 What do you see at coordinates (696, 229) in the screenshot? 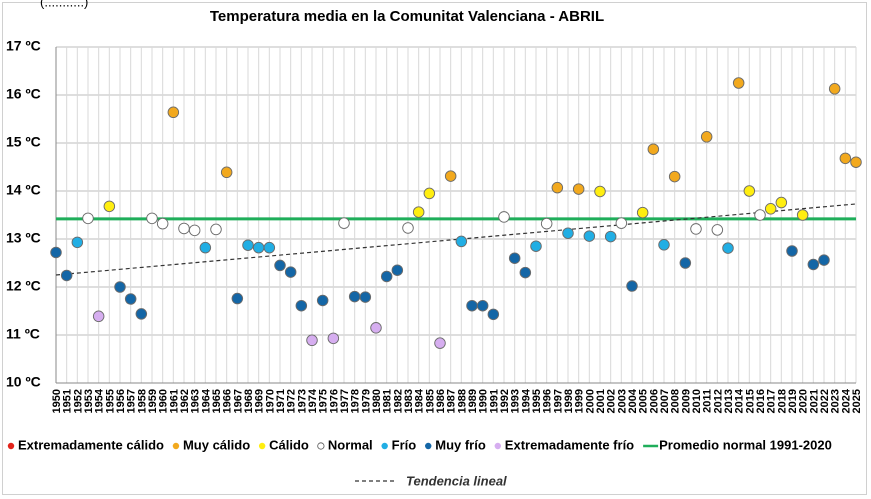
I see `data-point-2010` at bounding box center [696, 229].